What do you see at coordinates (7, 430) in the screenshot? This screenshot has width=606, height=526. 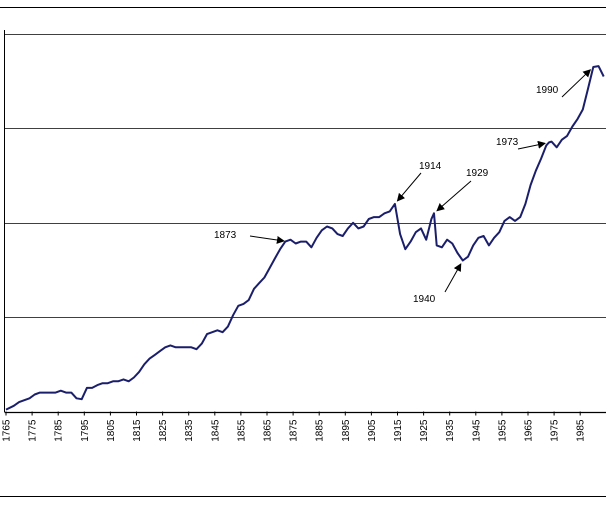 I see `x-tick-label-1765: 1765` at bounding box center [7, 430].